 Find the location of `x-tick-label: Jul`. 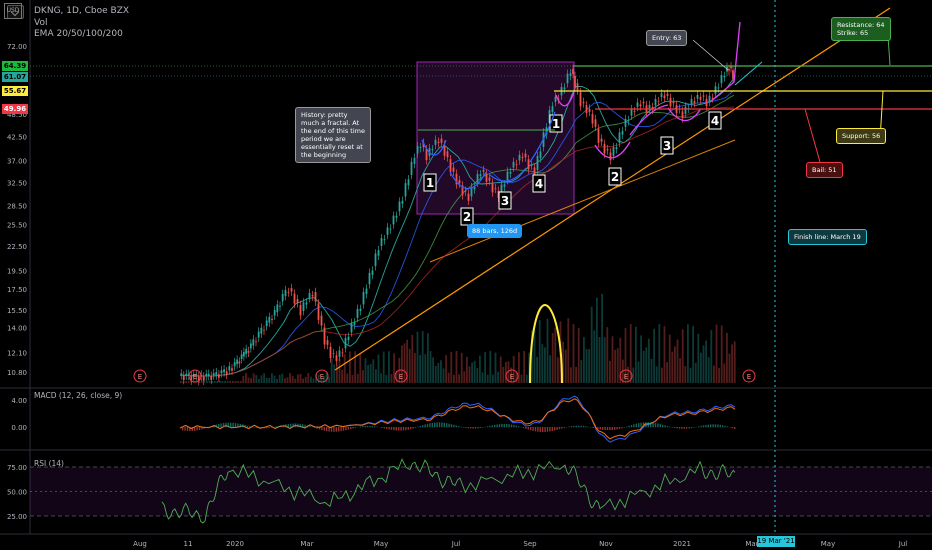

x-tick-label: Jul is located at coordinates (456, 544).